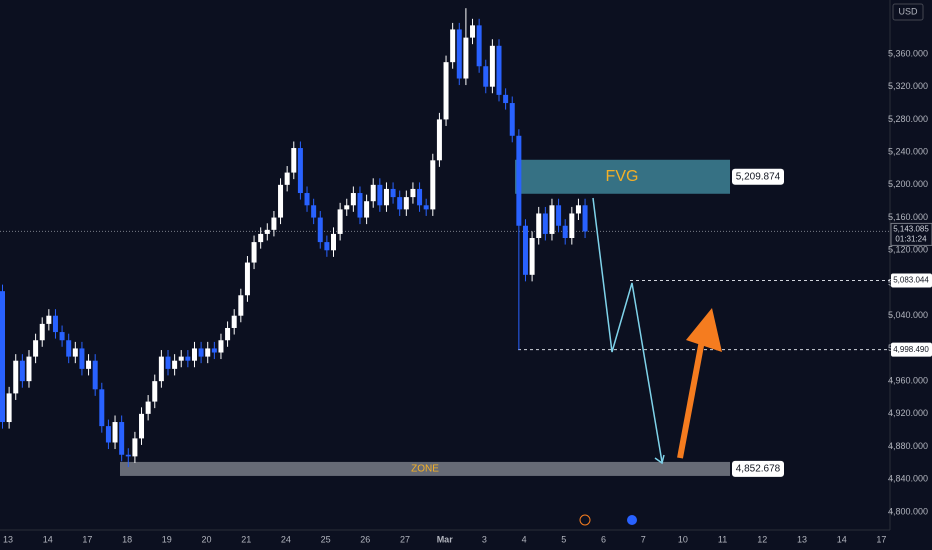 This screenshot has height=550, width=932. I want to click on up-arrow-head, so click(704, 330).